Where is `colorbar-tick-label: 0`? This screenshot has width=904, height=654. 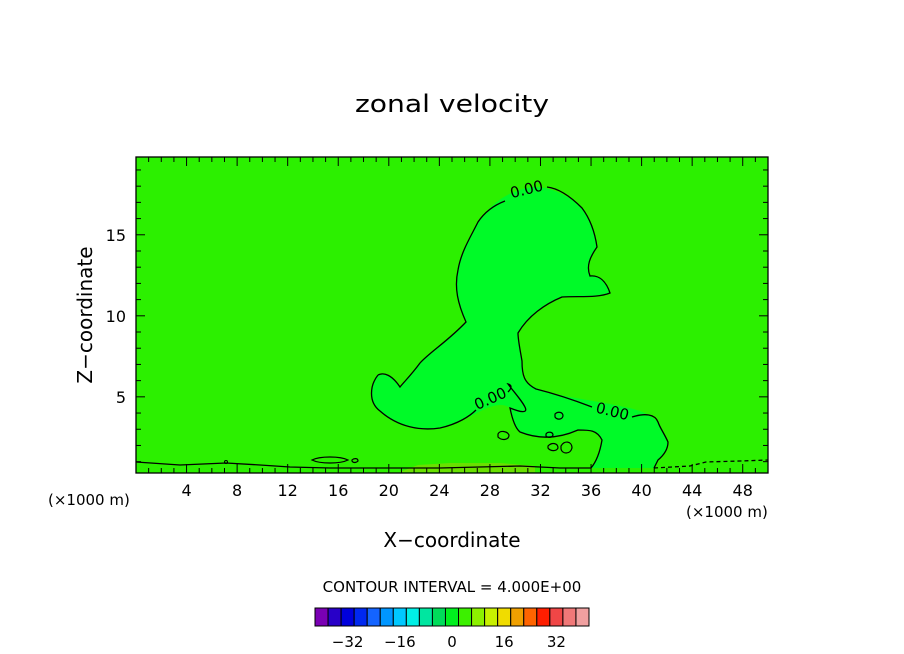
colorbar-tick-label: 0 is located at coordinates (452, 642).